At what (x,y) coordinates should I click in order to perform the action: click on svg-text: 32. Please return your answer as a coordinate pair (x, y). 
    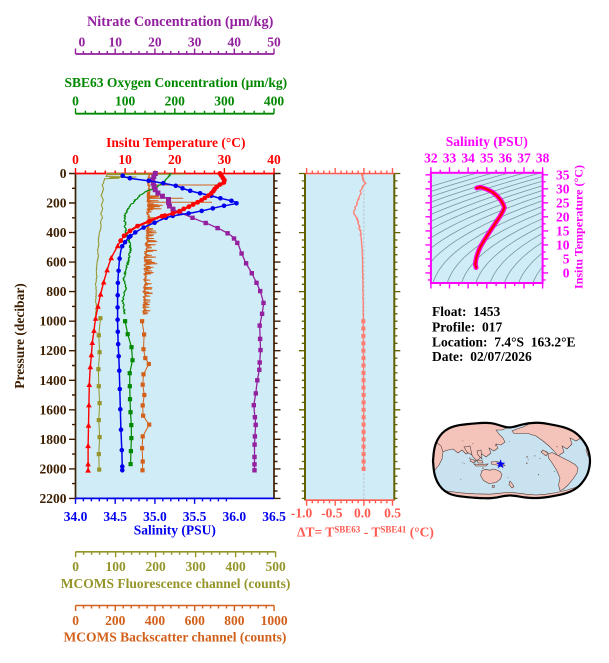
    Looking at the image, I should click on (431, 158).